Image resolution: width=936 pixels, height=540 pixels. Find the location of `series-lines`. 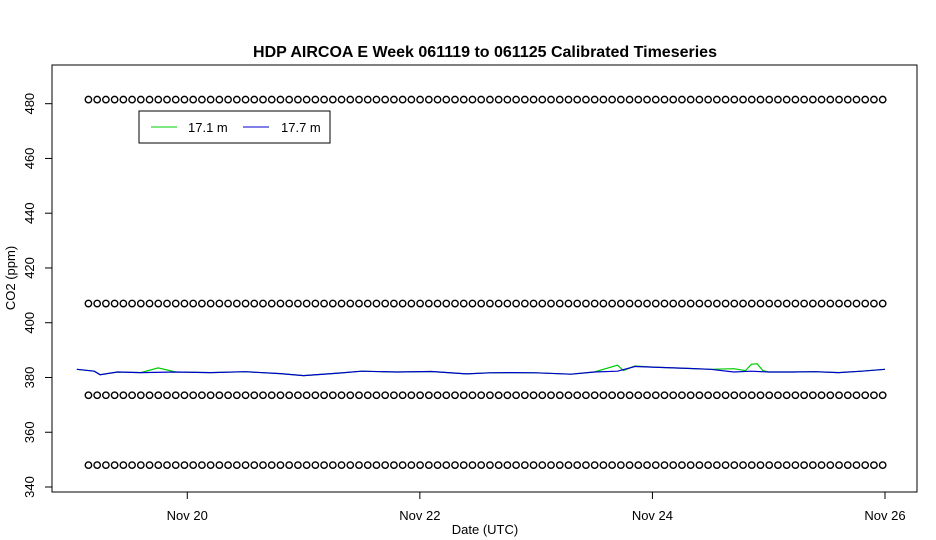

series-lines is located at coordinates (481, 370).